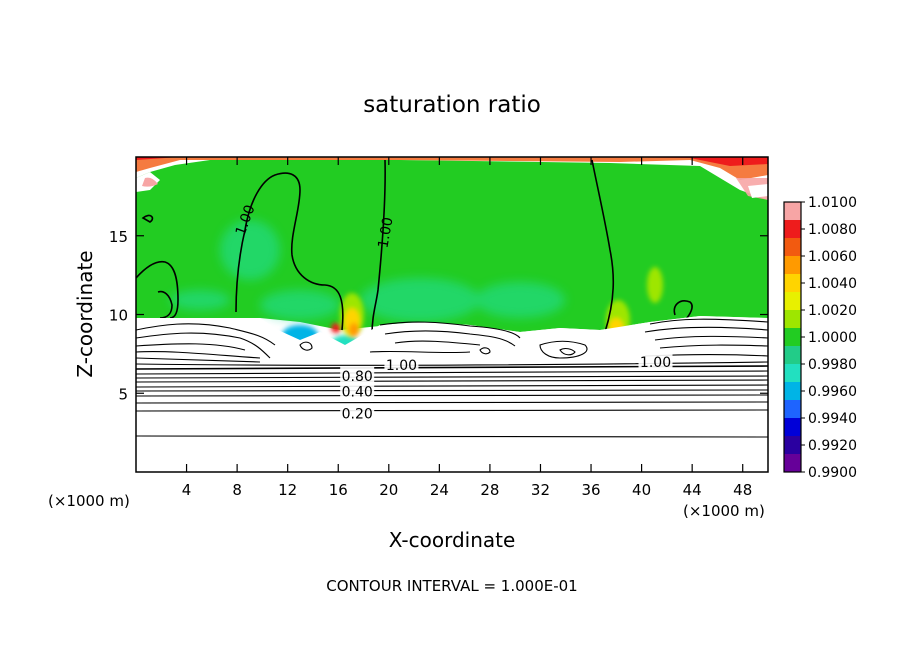 Image resolution: width=904 pixels, height=659 pixels. What do you see at coordinates (388, 490) in the screenshot?
I see `x-tick-label: 20` at bounding box center [388, 490].